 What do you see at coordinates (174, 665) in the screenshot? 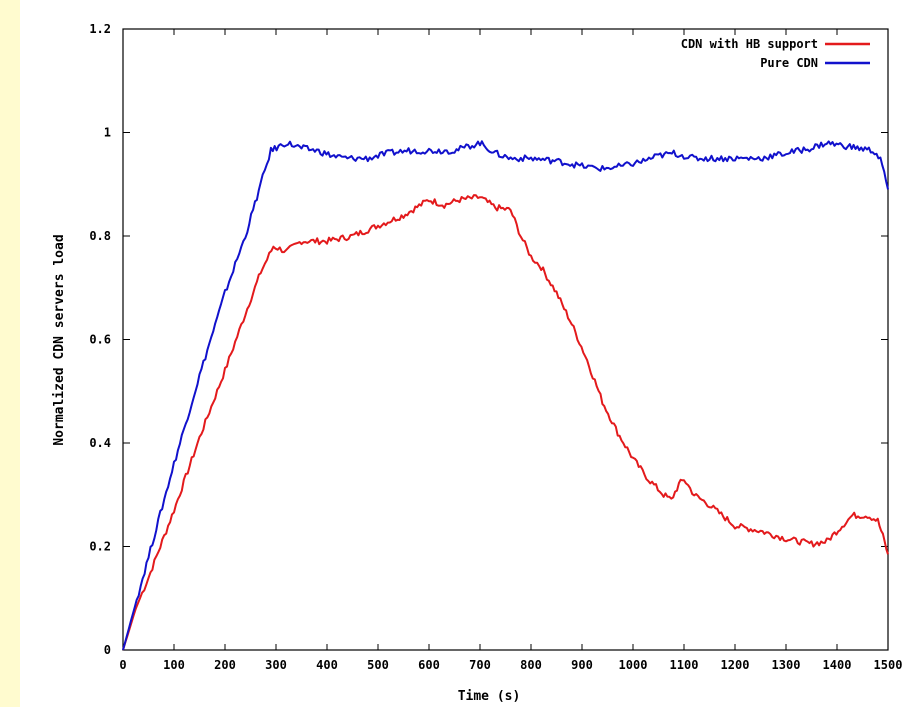
I see `x-tick-label: 100` at bounding box center [174, 665].